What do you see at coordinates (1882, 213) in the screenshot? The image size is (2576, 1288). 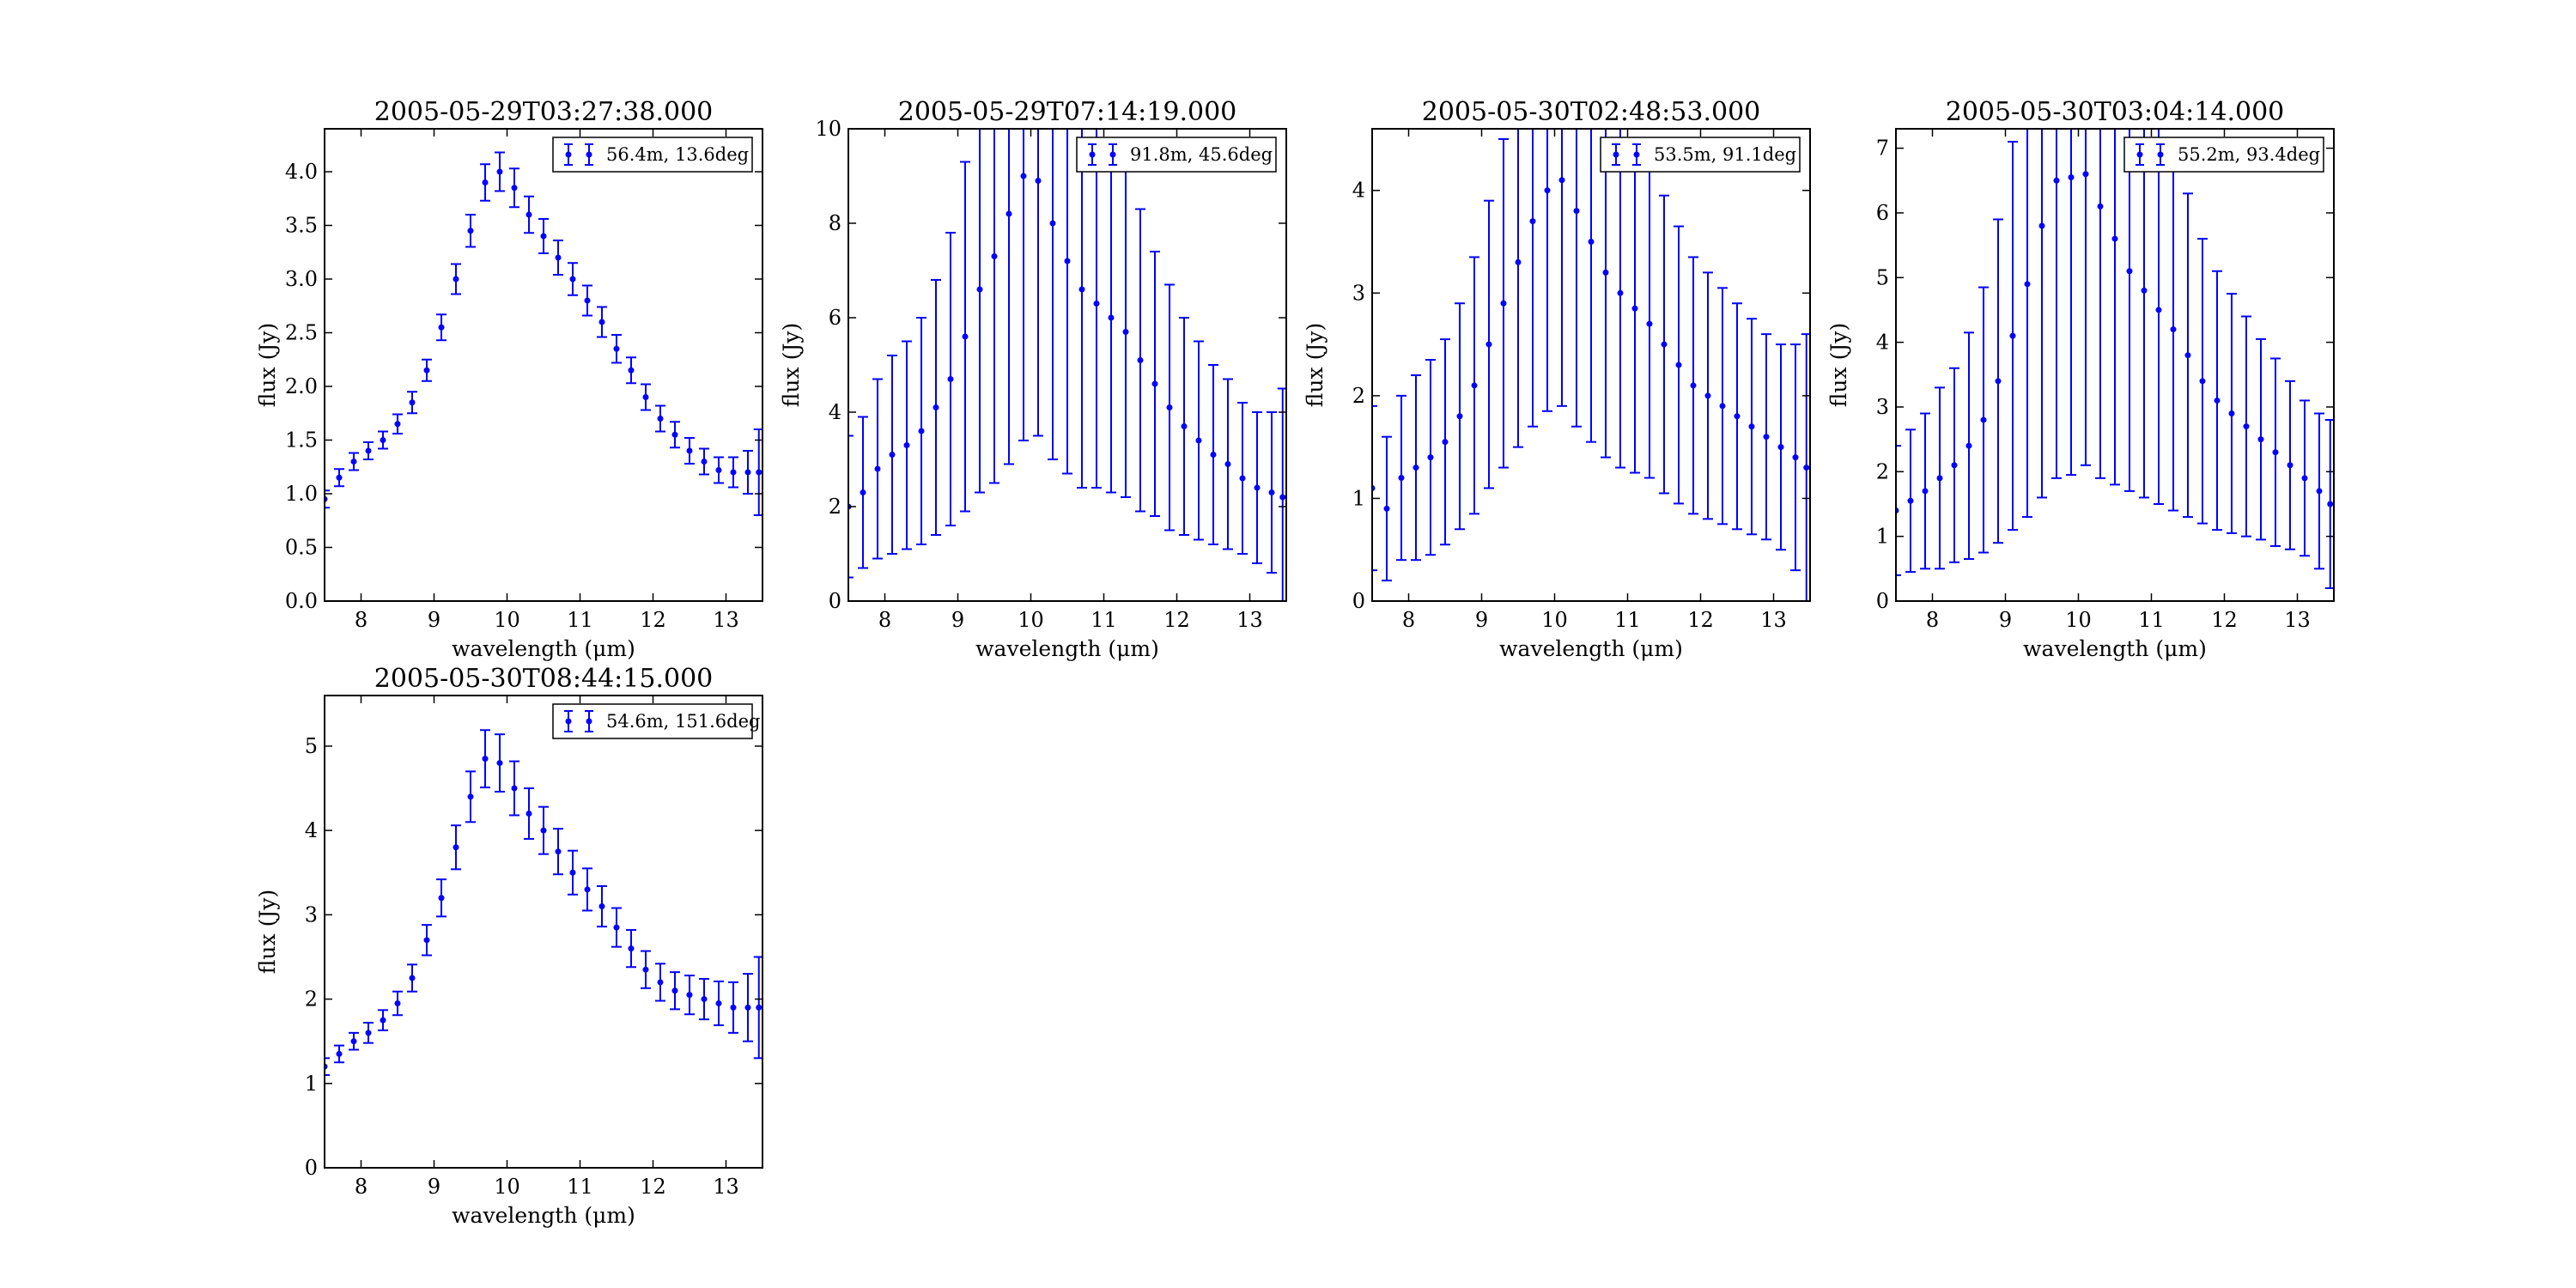 I see `y-tick-label: 6` at bounding box center [1882, 213].